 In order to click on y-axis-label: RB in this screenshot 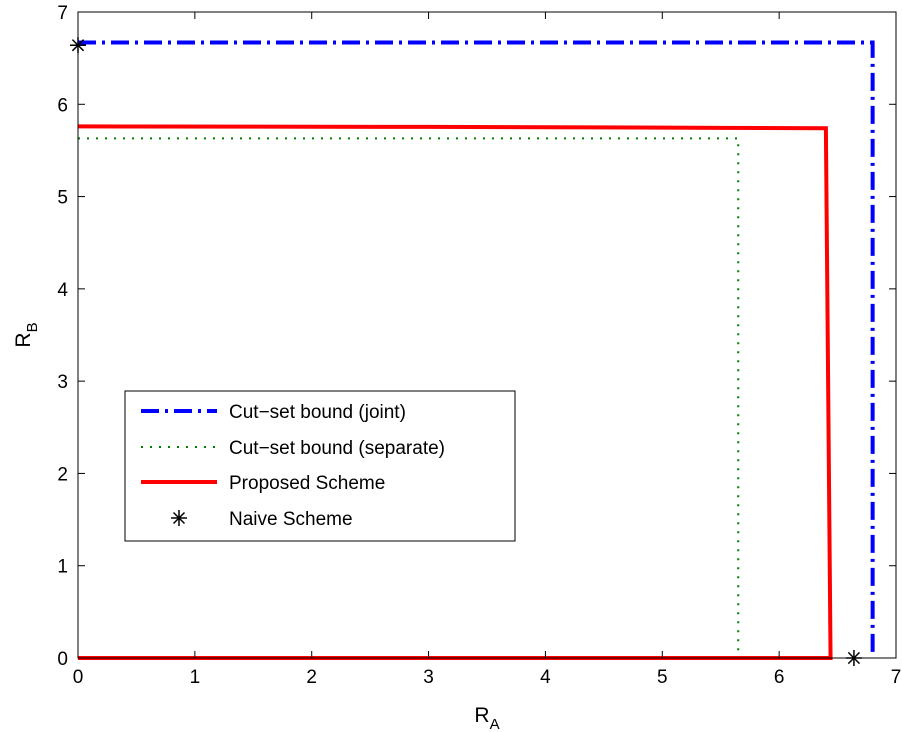, I will do `click(26, 334)`.